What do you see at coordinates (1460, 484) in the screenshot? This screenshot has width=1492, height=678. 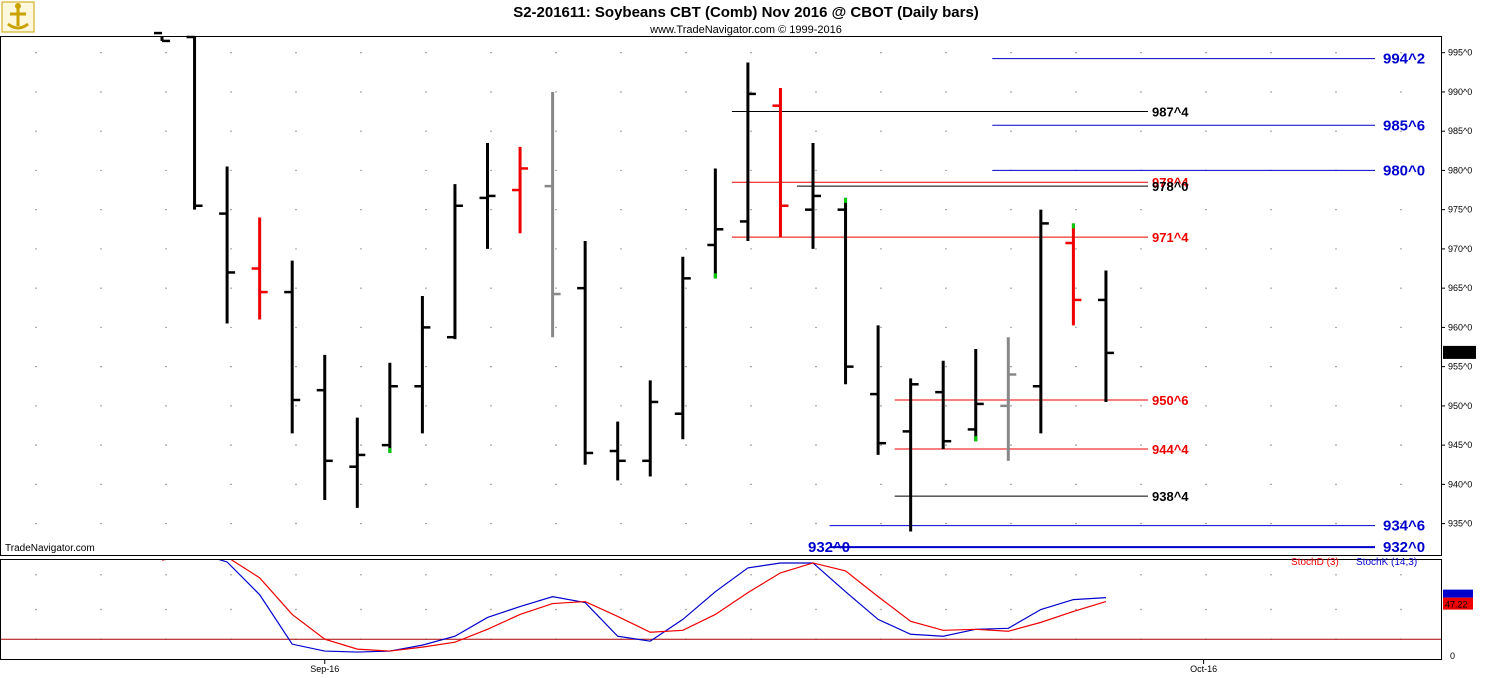 I see `y-tick-label: 940^0` at bounding box center [1460, 484].